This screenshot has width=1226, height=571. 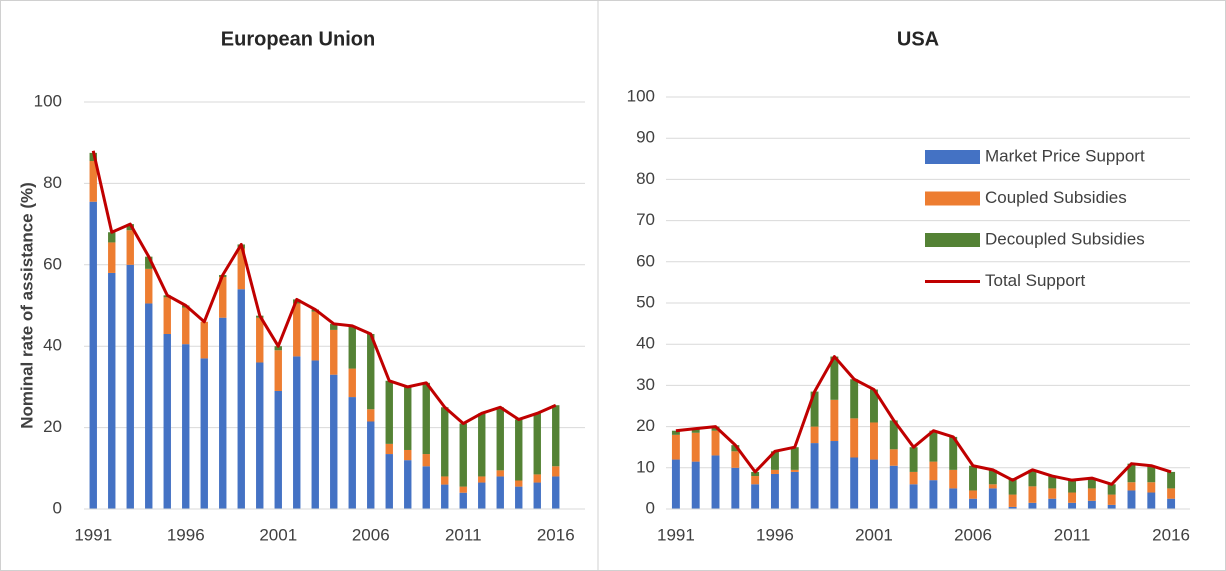 I want to click on y-tick-label: 20, so click(x=645, y=425).